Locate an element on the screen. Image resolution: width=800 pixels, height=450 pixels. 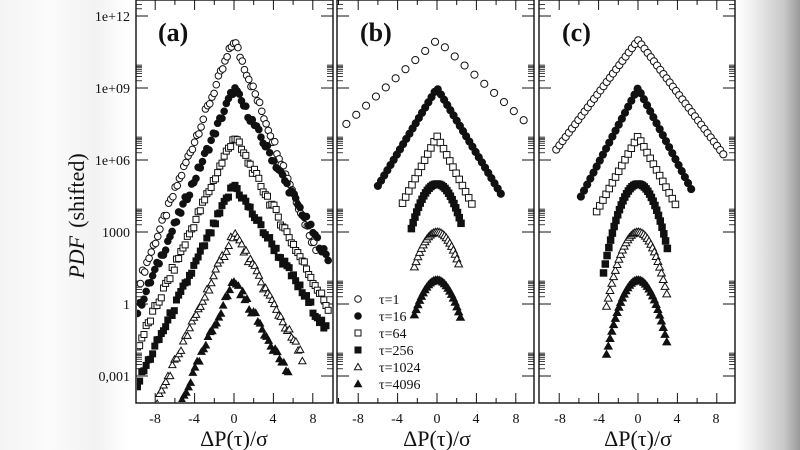
x-tick-label: 4 is located at coordinates (677, 419).